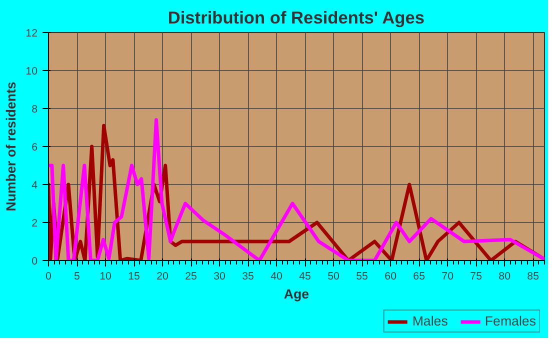 The height and width of the screenshot is (353, 560). What do you see at coordinates (11, 147) in the screenshot?
I see `y-axis-title: Number of residents` at bounding box center [11, 147].